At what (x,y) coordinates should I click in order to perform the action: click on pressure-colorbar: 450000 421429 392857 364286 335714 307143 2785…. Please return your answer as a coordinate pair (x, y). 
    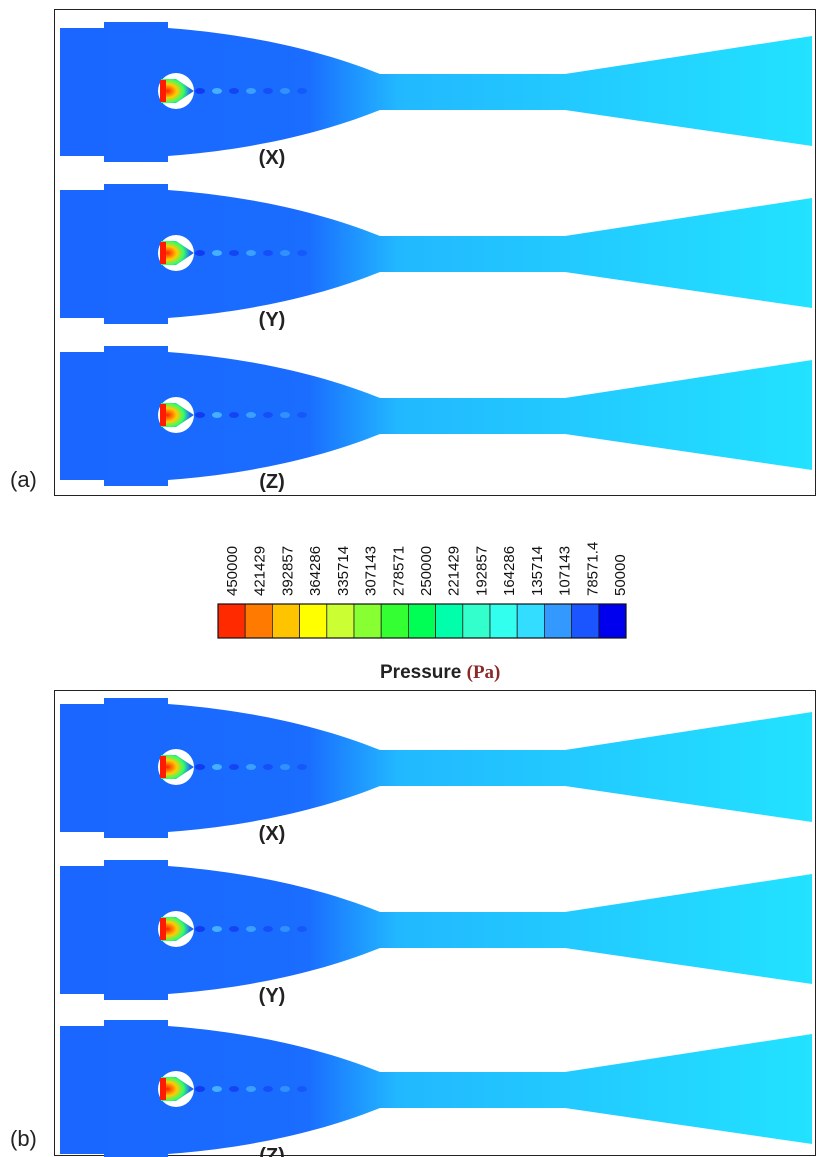
    Looking at the image, I should click on (423, 590).